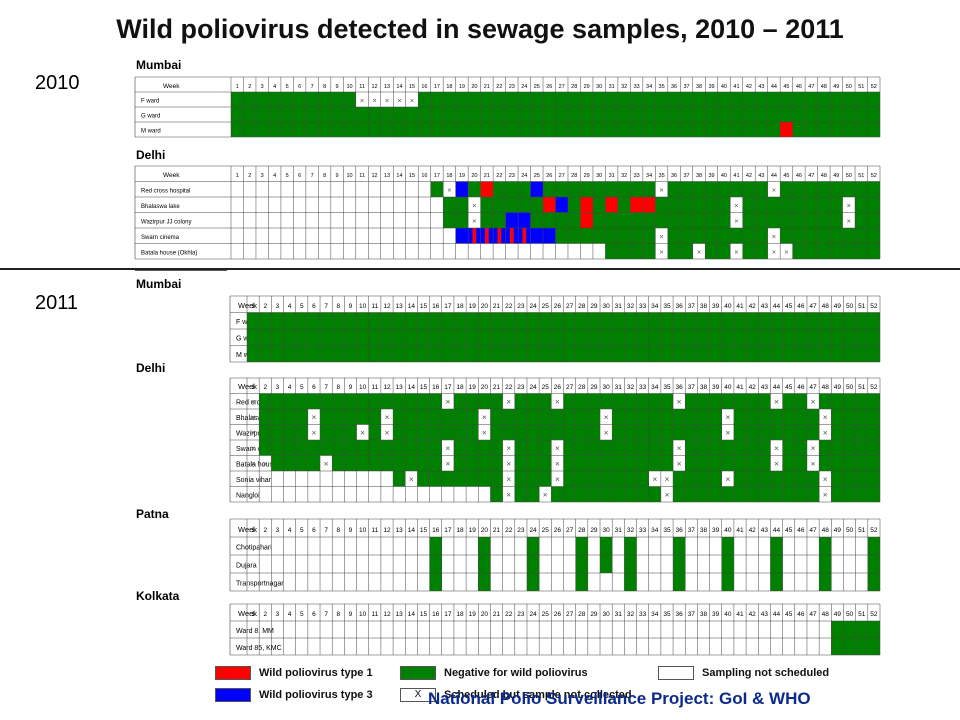 The width and height of the screenshot is (960, 720). Describe the element at coordinates (166, 222) in the screenshot. I see `row-site-label: Wazirpur JJ colony` at that location.